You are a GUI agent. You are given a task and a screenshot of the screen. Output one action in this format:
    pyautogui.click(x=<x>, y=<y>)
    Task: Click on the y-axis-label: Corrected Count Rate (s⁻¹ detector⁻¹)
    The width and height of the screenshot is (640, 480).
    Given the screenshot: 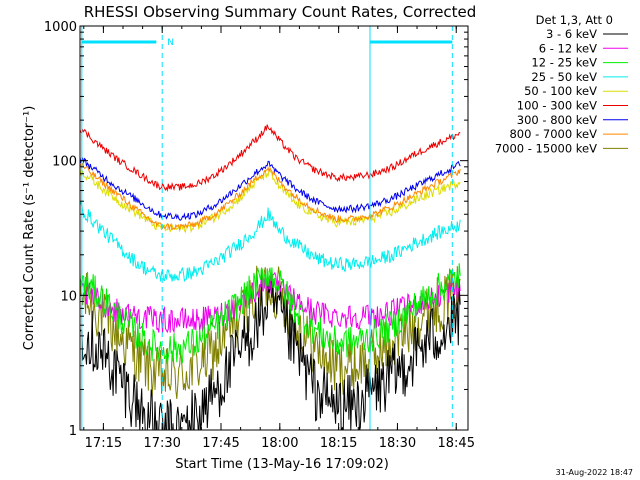 What is the action you would take?
    pyautogui.click(x=29, y=228)
    